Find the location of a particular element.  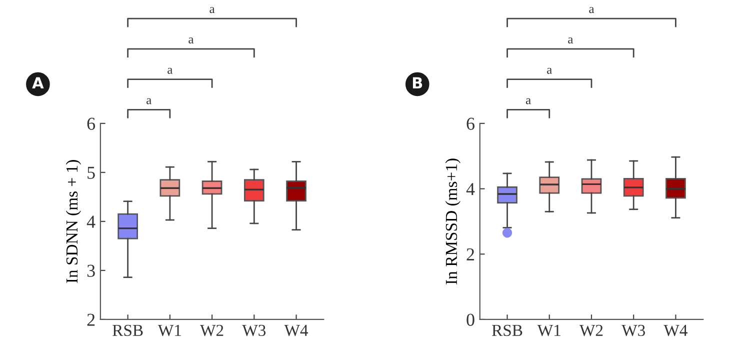

y-tick-label: 3 is located at coordinates (91, 270).